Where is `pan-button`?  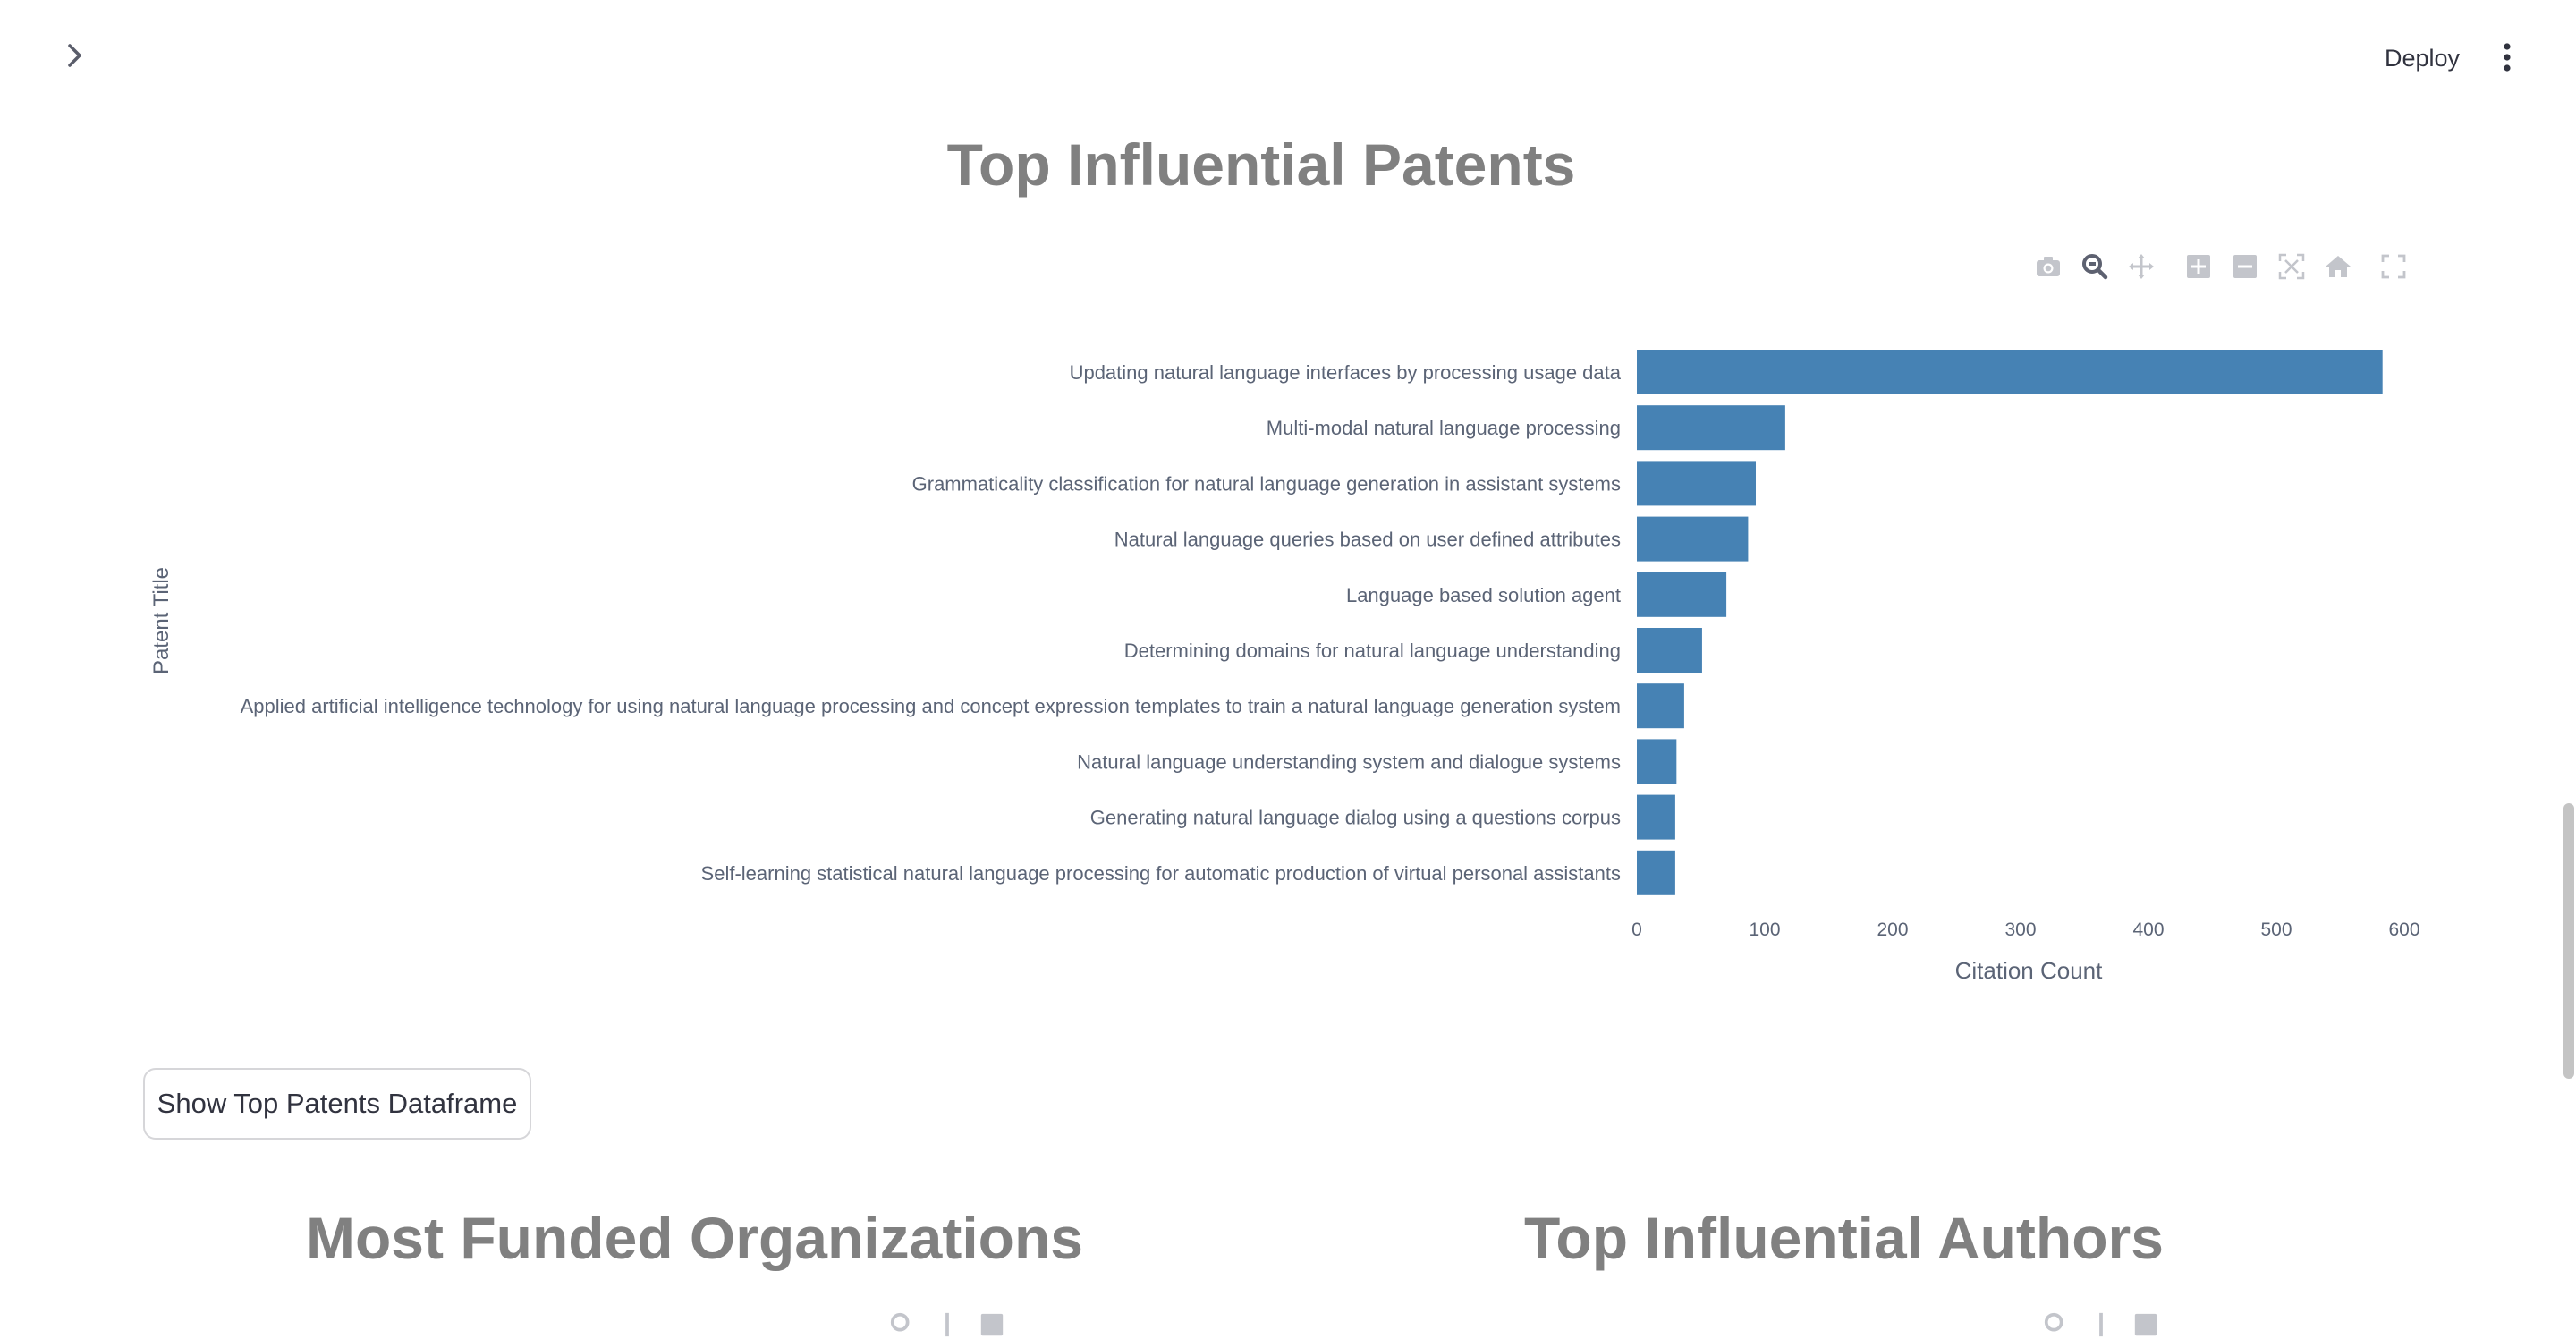 pan-button is located at coordinates (2141, 266).